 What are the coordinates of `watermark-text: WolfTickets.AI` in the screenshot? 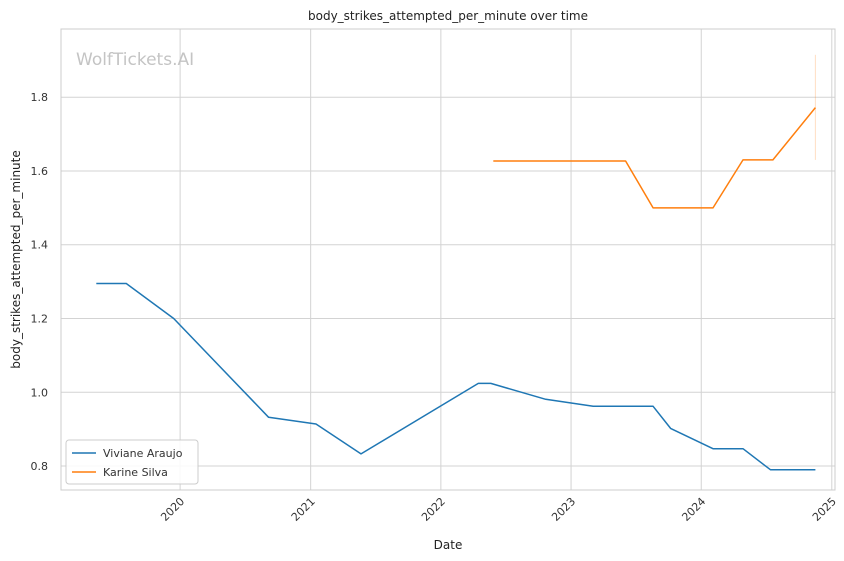 It's located at (135, 60).